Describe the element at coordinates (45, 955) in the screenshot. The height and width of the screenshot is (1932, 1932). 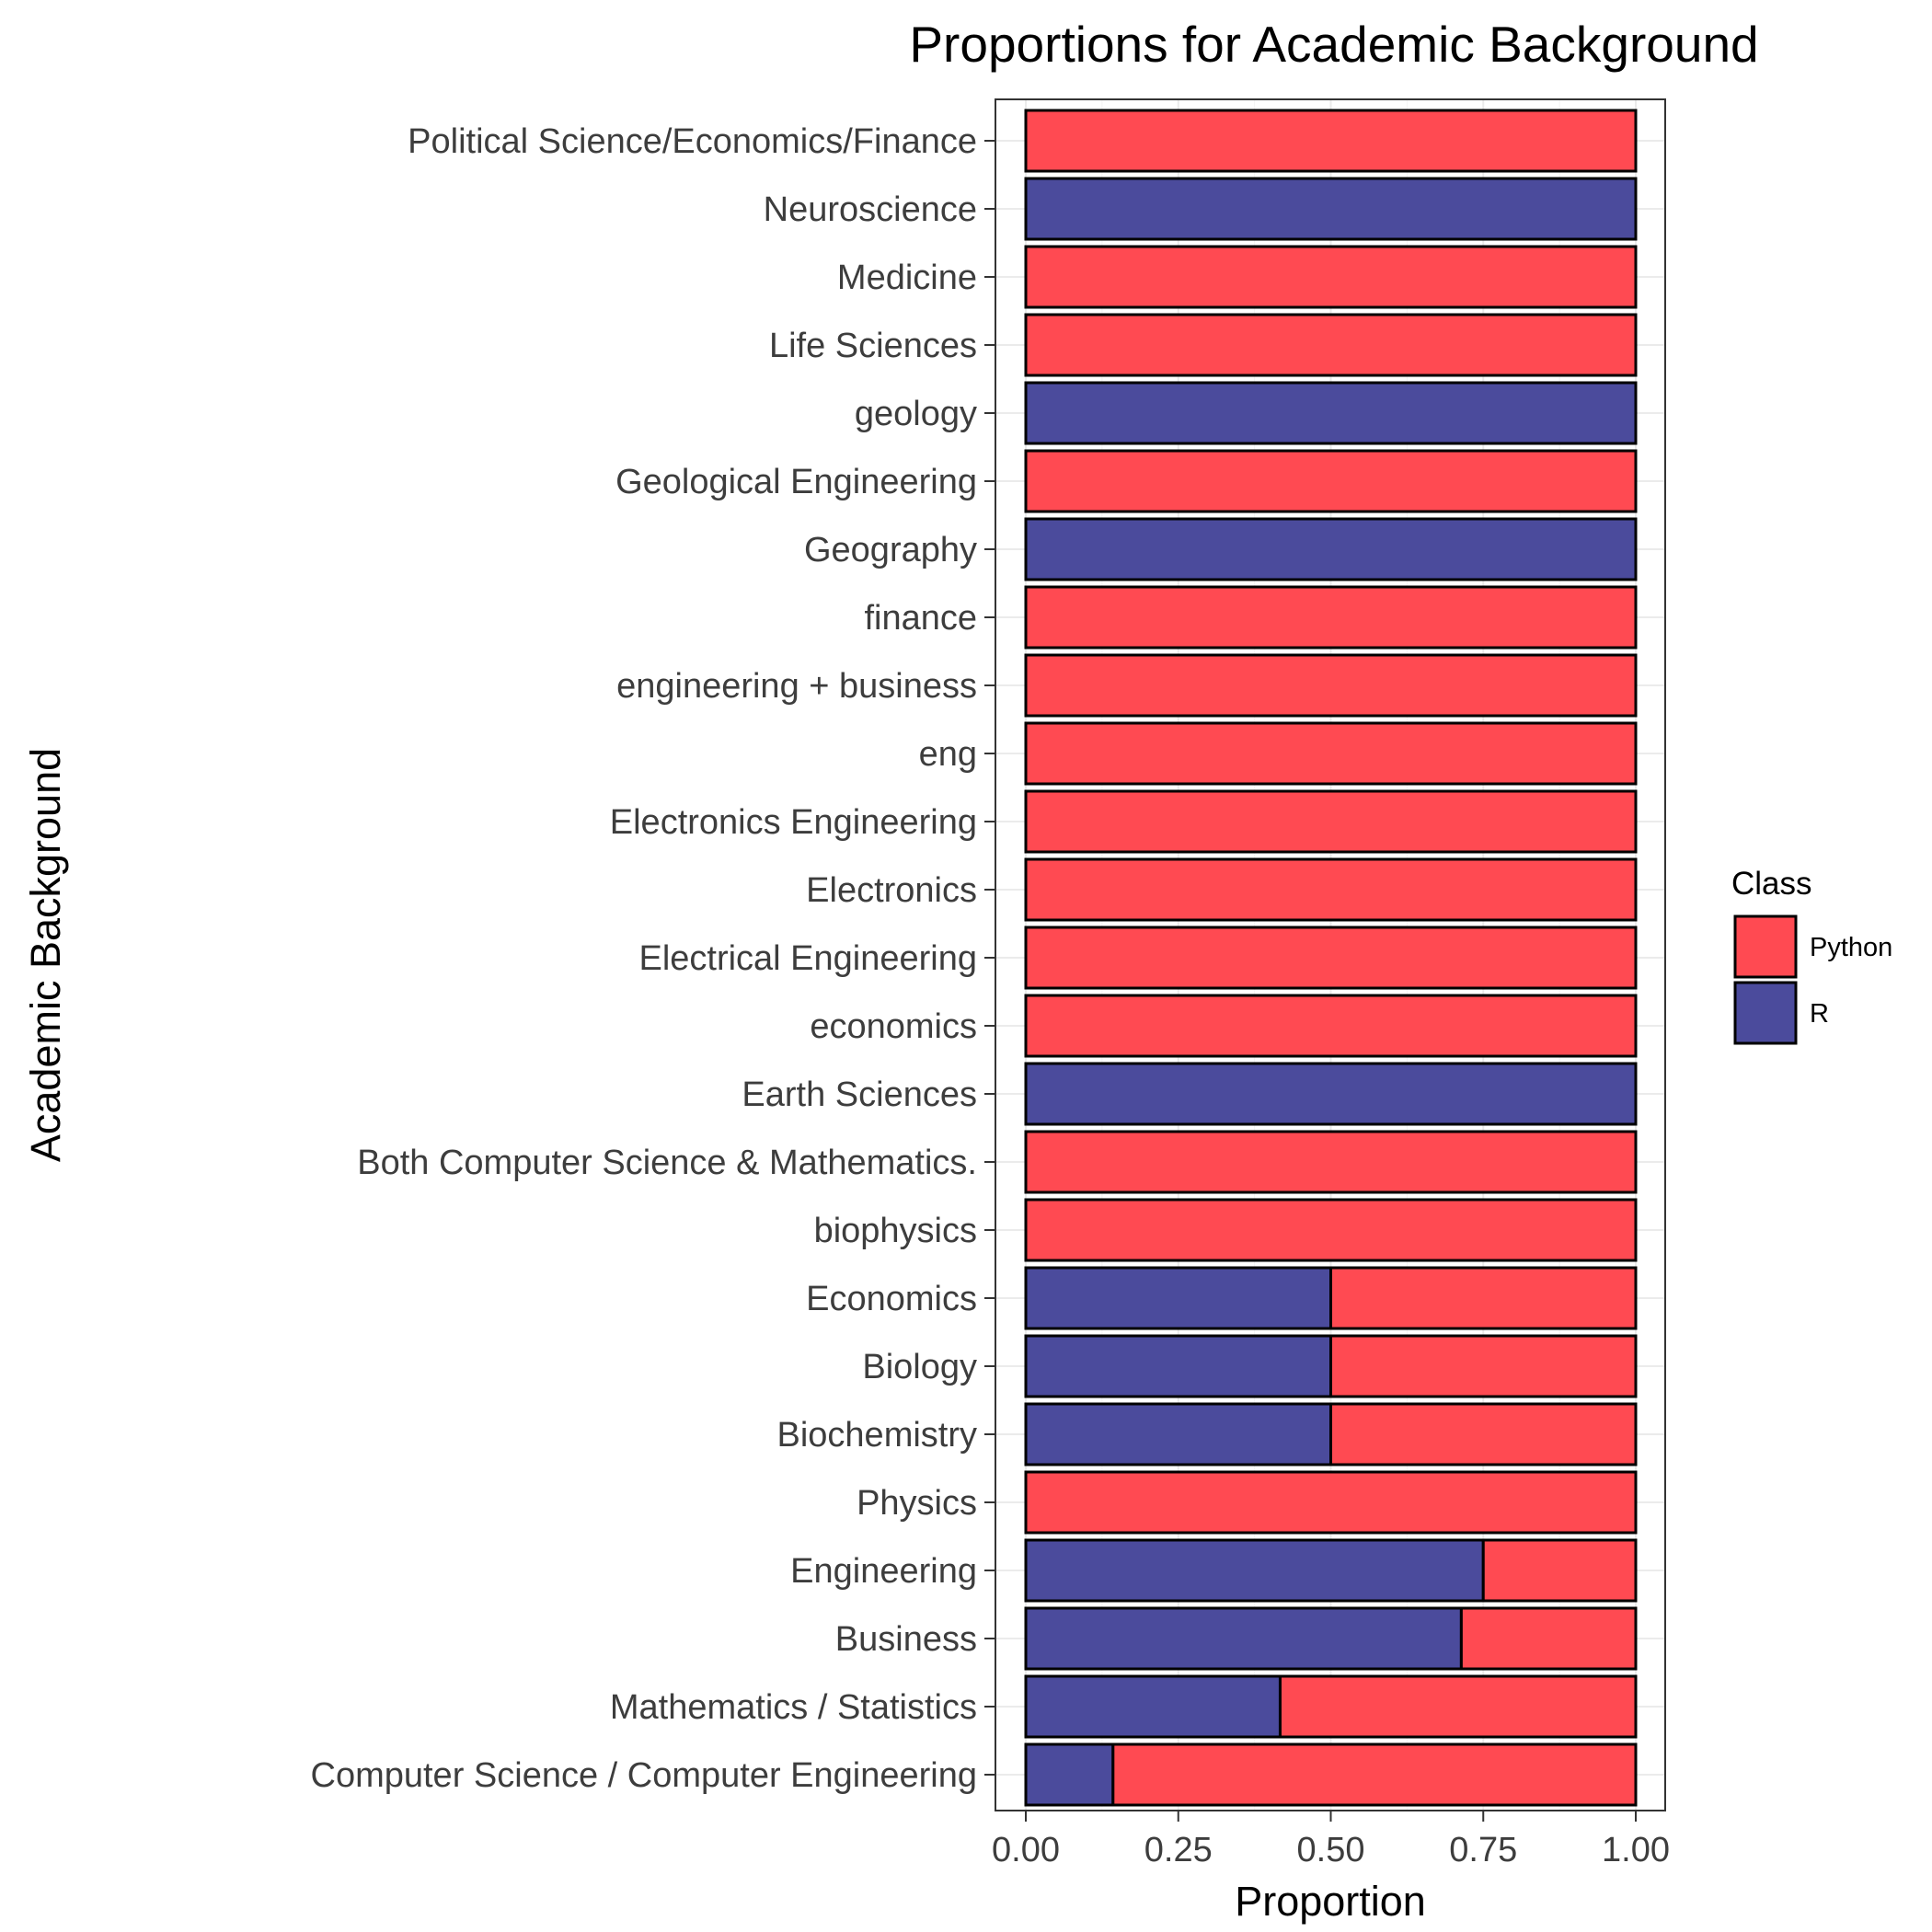
I see `y-axis-title: Academic Background` at that location.